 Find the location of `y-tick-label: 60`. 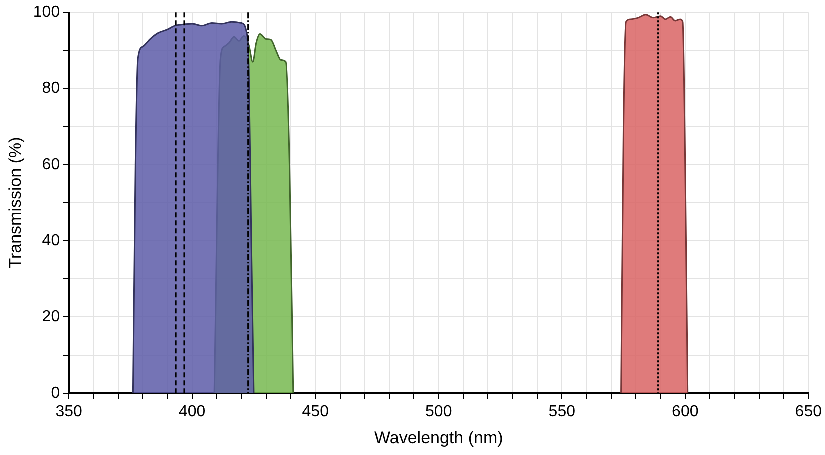

y-tick-label: 60 is located at coordinates (51, 165).